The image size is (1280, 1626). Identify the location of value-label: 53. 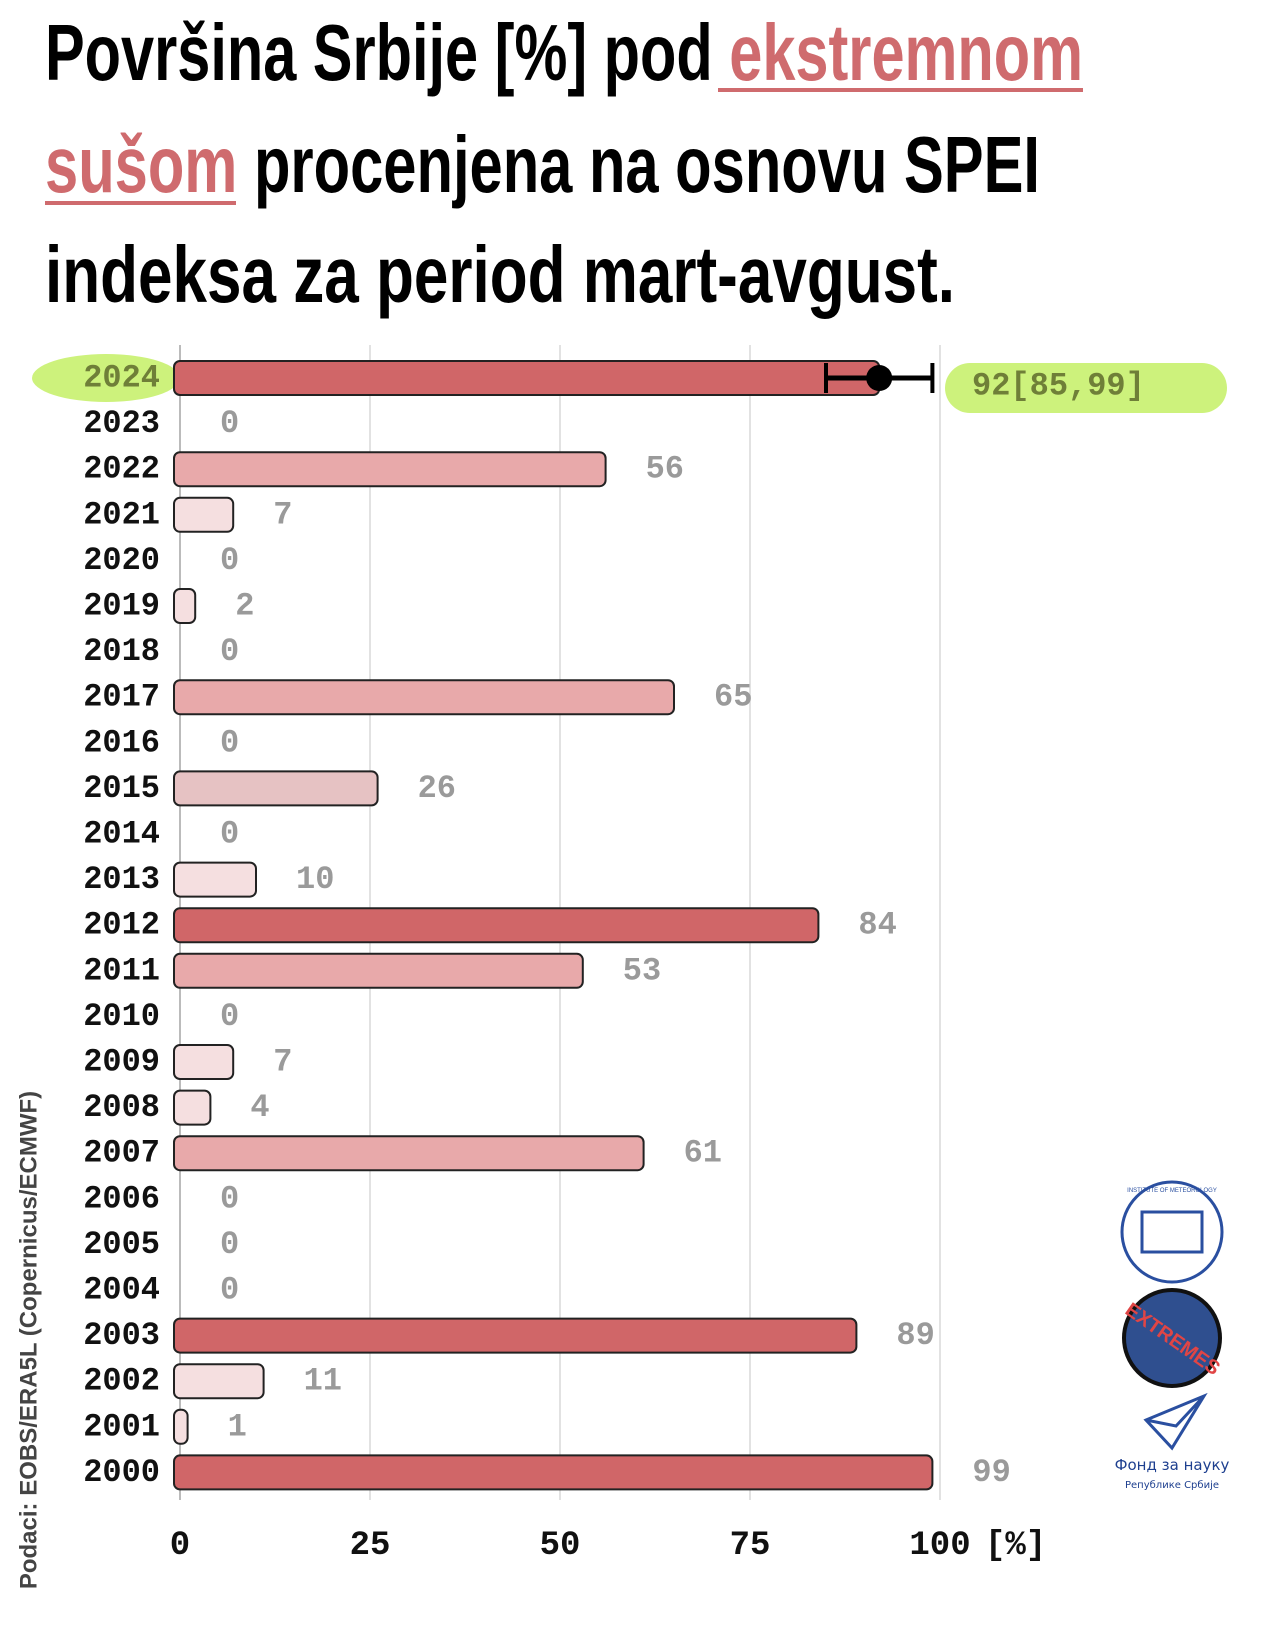
(642, 970).